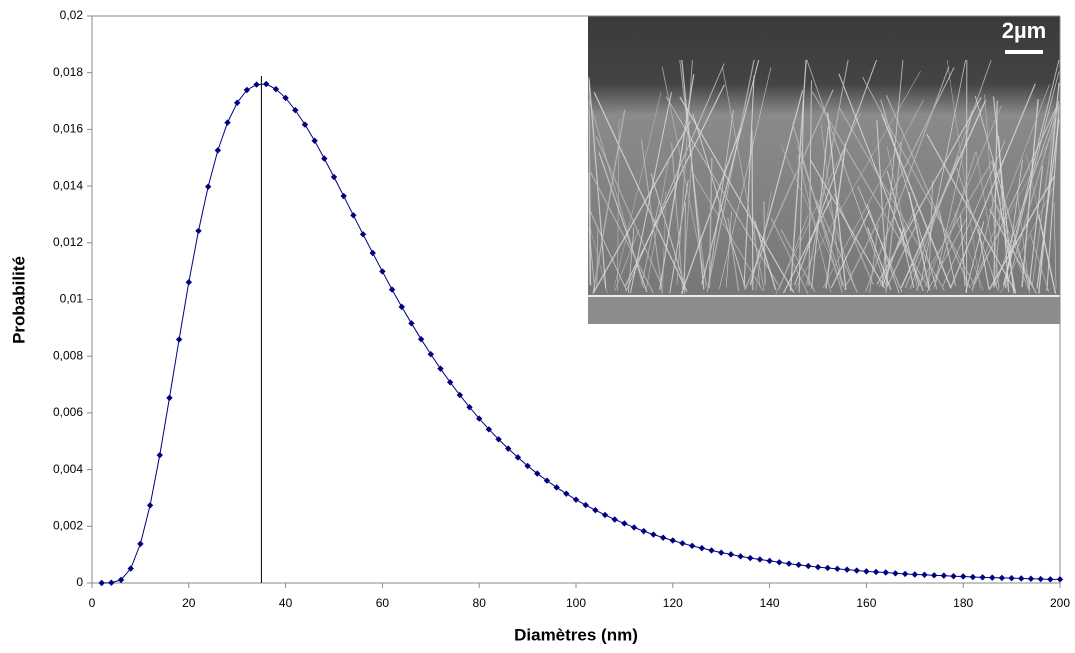 The height and width of the screenshot is (653, 1075). I want to click on x-tick-label: 0, so click(92, 603).